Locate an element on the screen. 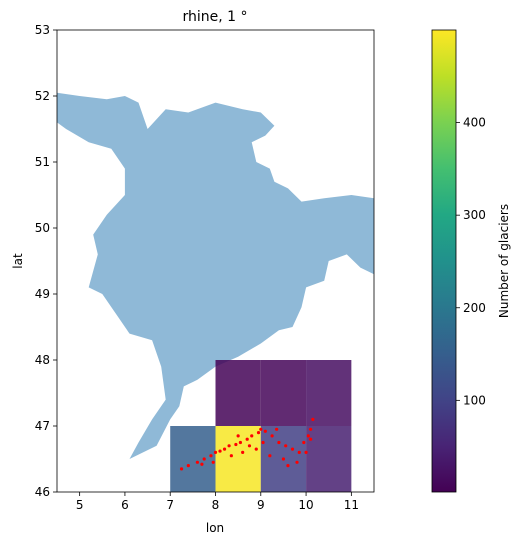 Image resolution: width=520 pixels, height=545 pixels. x-tick-label: 5 is located at coordinates (80, 505).